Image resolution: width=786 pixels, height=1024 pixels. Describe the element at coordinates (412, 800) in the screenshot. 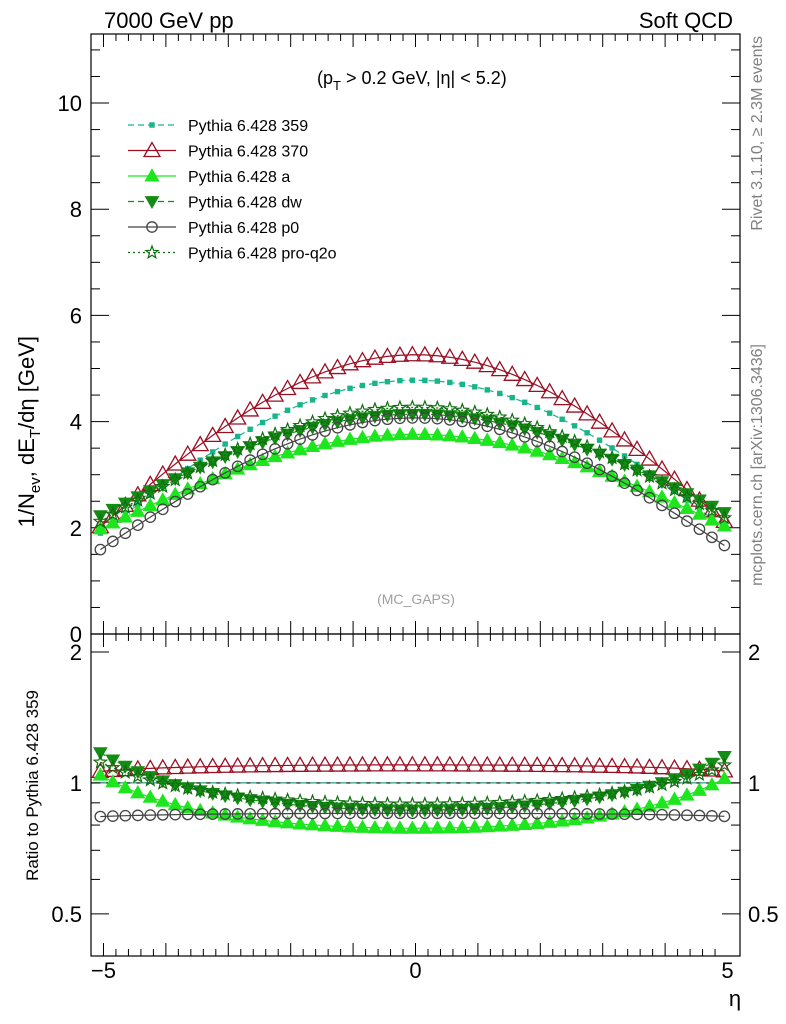

I see `ratio-series-pythia_a` at that location.